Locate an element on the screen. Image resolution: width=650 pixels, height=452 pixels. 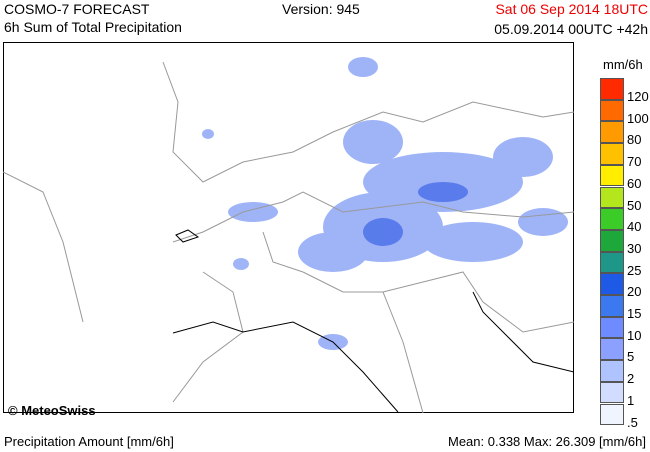
legend-label: 60 is located at coordinates (634, 183).